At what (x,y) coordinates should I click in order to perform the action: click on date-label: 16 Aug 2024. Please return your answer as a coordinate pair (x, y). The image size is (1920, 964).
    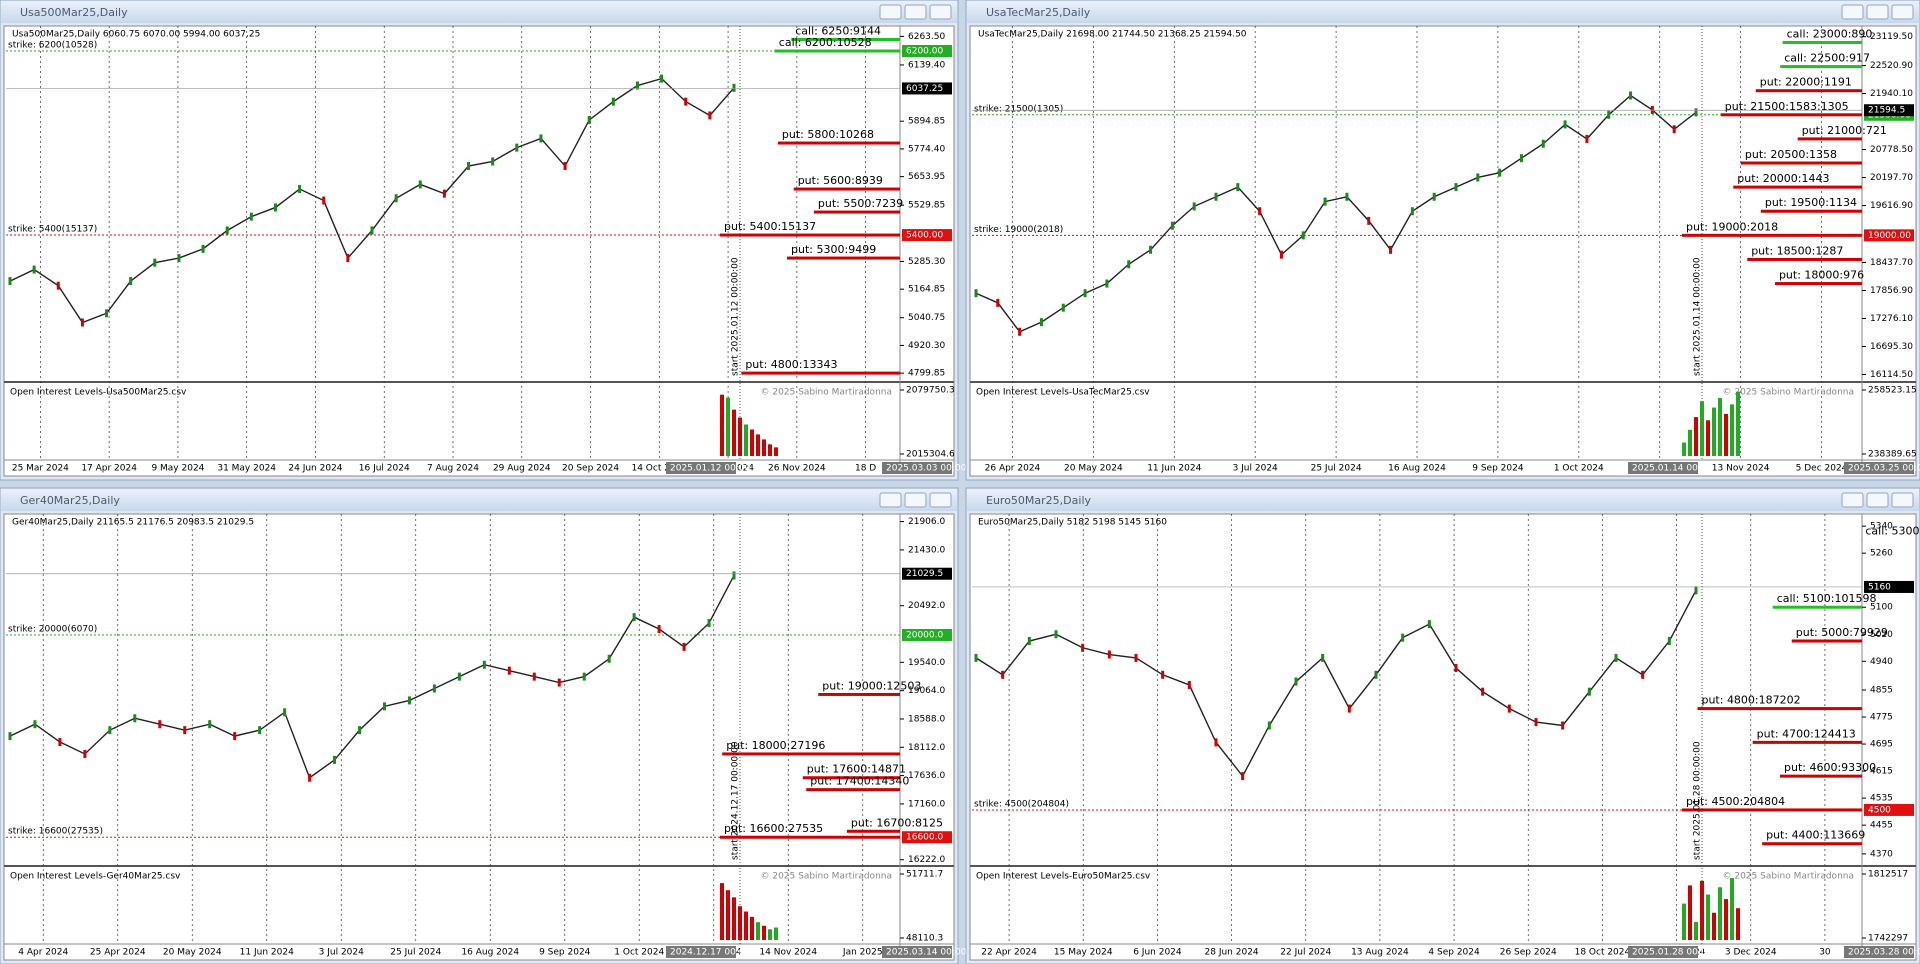
    Looking at the image, I should click on (490, 953).